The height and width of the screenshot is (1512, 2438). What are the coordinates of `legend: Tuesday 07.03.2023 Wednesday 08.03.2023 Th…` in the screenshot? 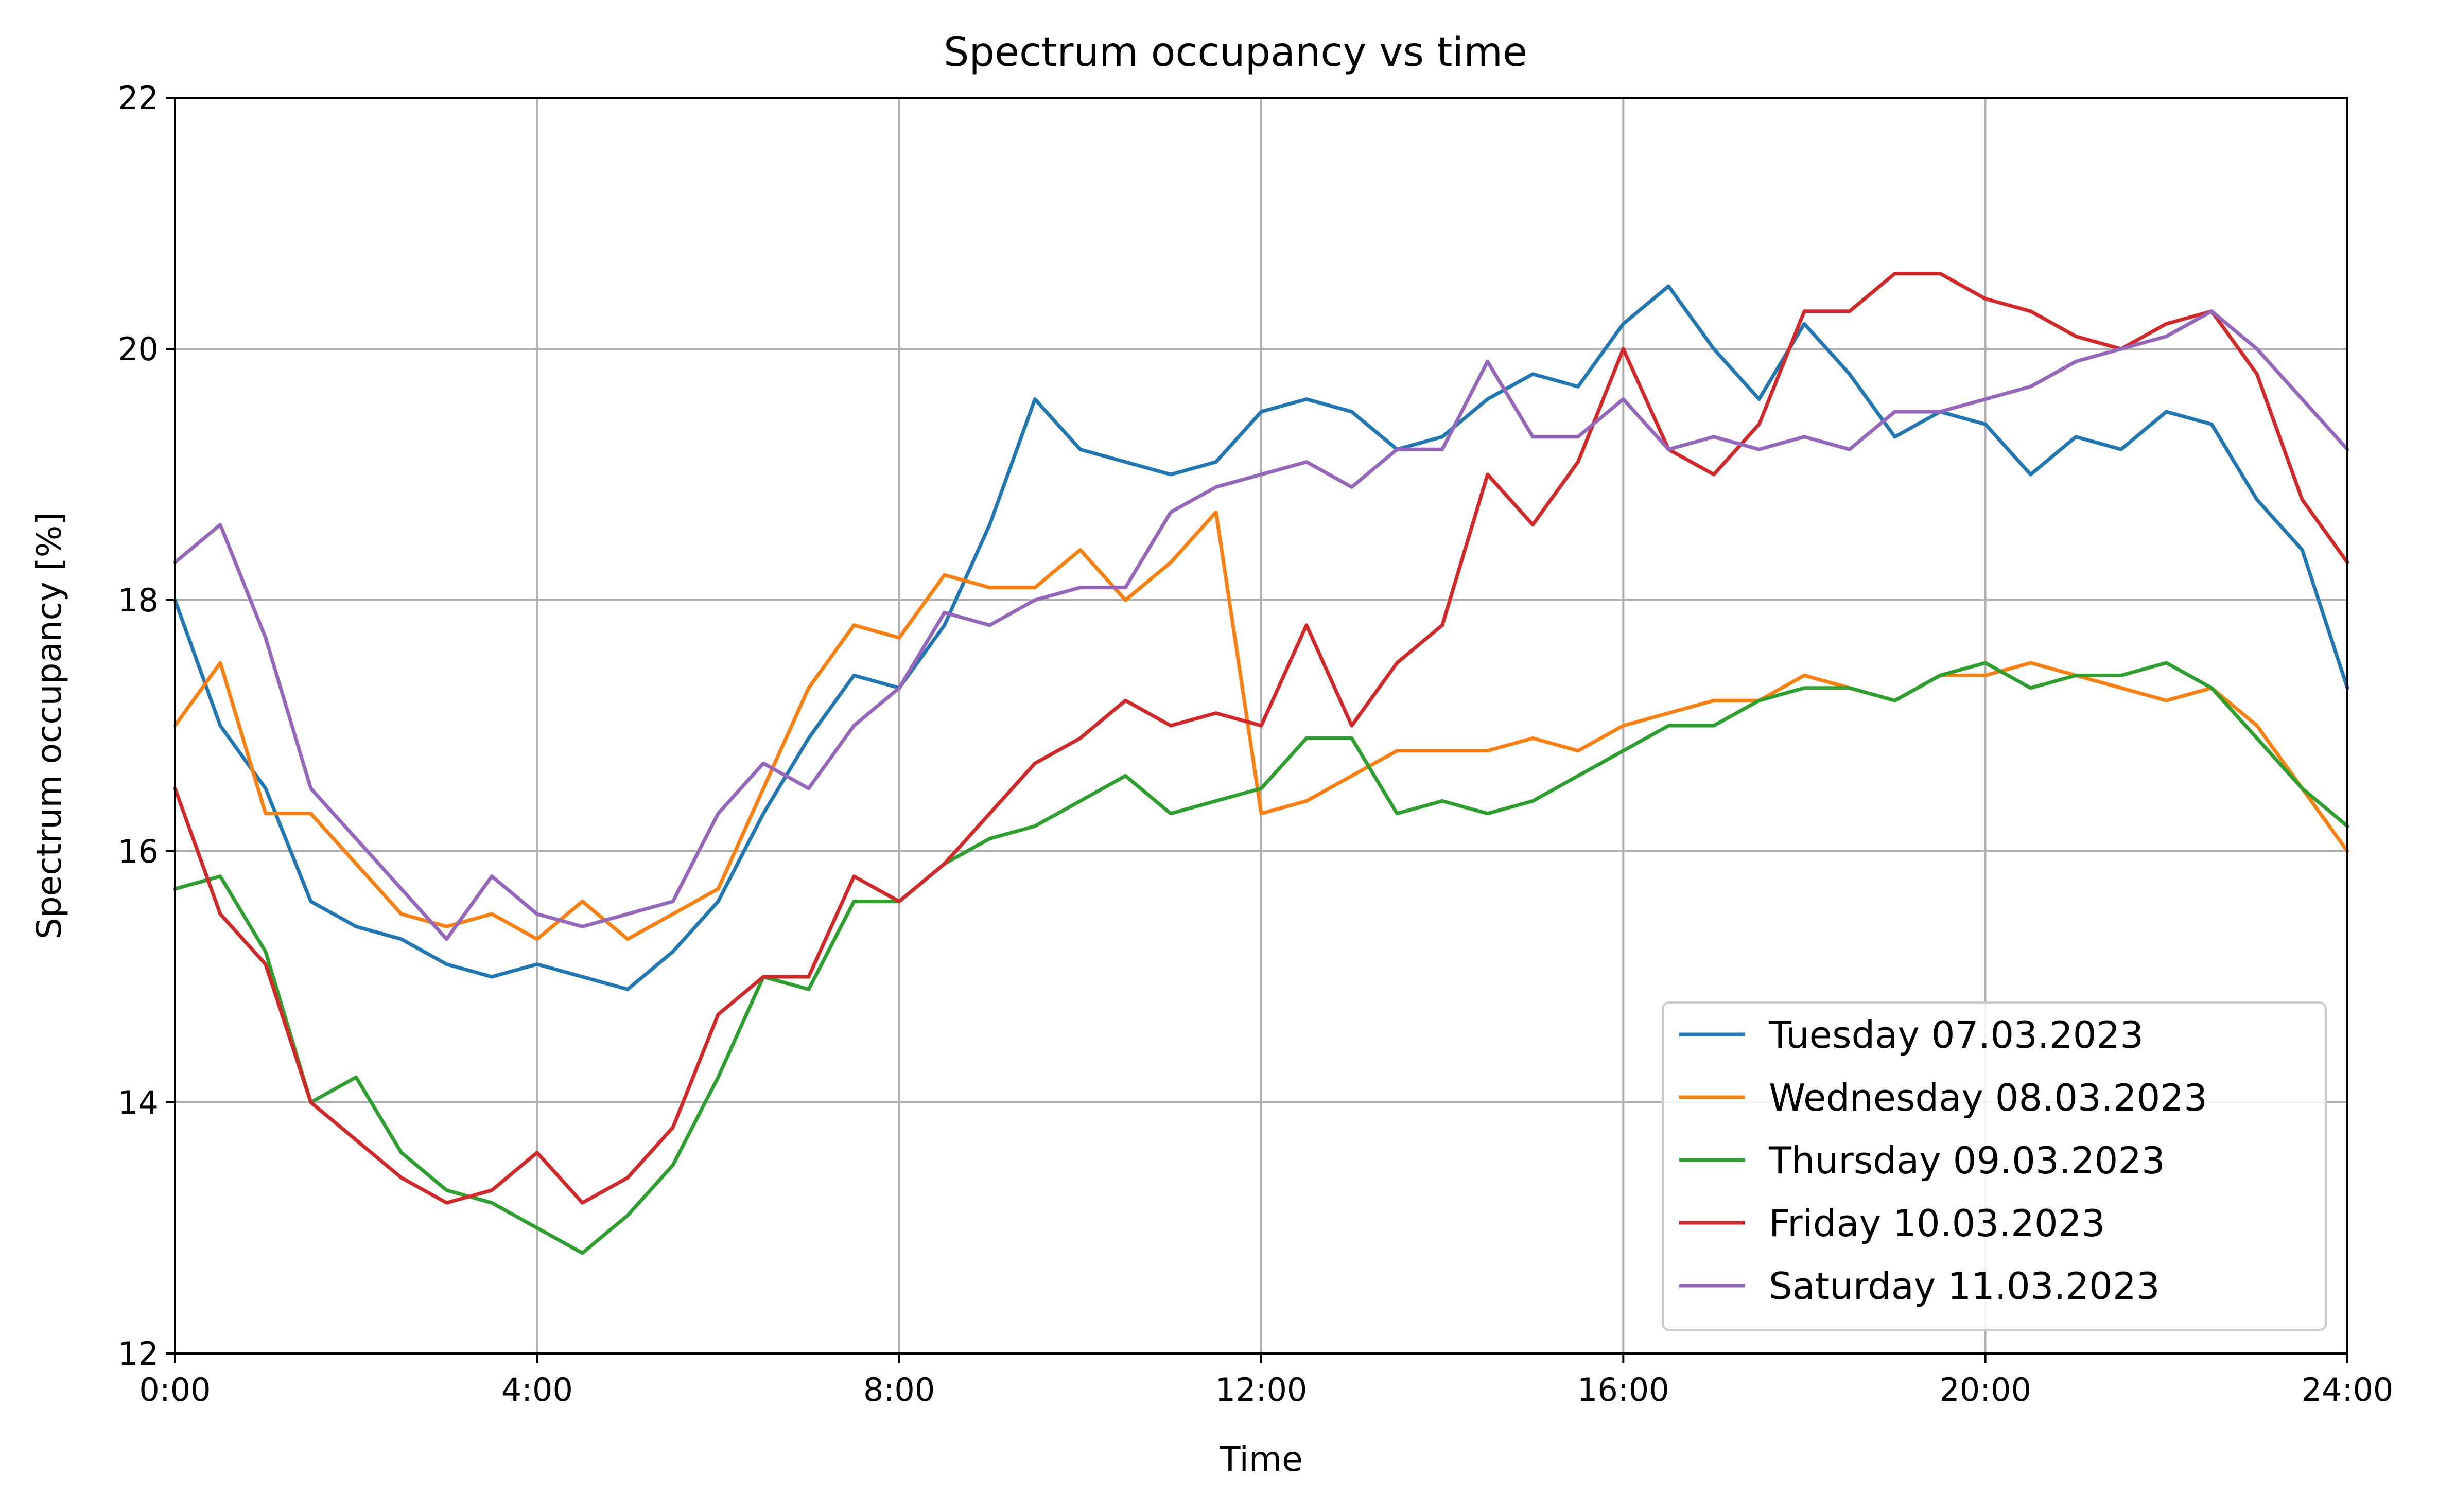 It's located at (1994, 1166).